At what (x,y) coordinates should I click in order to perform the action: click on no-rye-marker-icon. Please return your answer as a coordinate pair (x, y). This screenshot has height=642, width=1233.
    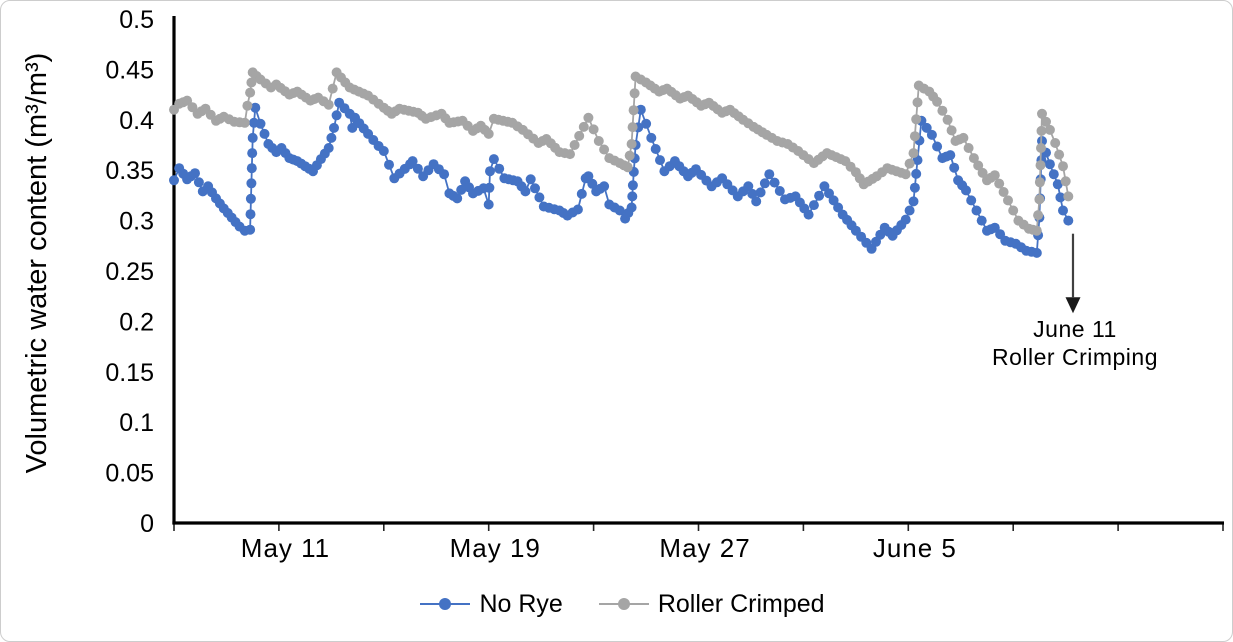
    Looking at the image, I should click on (445, 604).